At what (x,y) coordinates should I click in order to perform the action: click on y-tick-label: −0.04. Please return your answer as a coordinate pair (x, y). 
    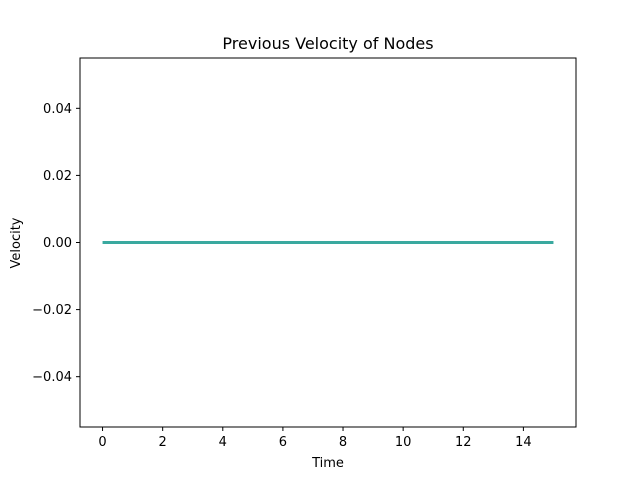
    Looking at the image, I should click on (52, 377).